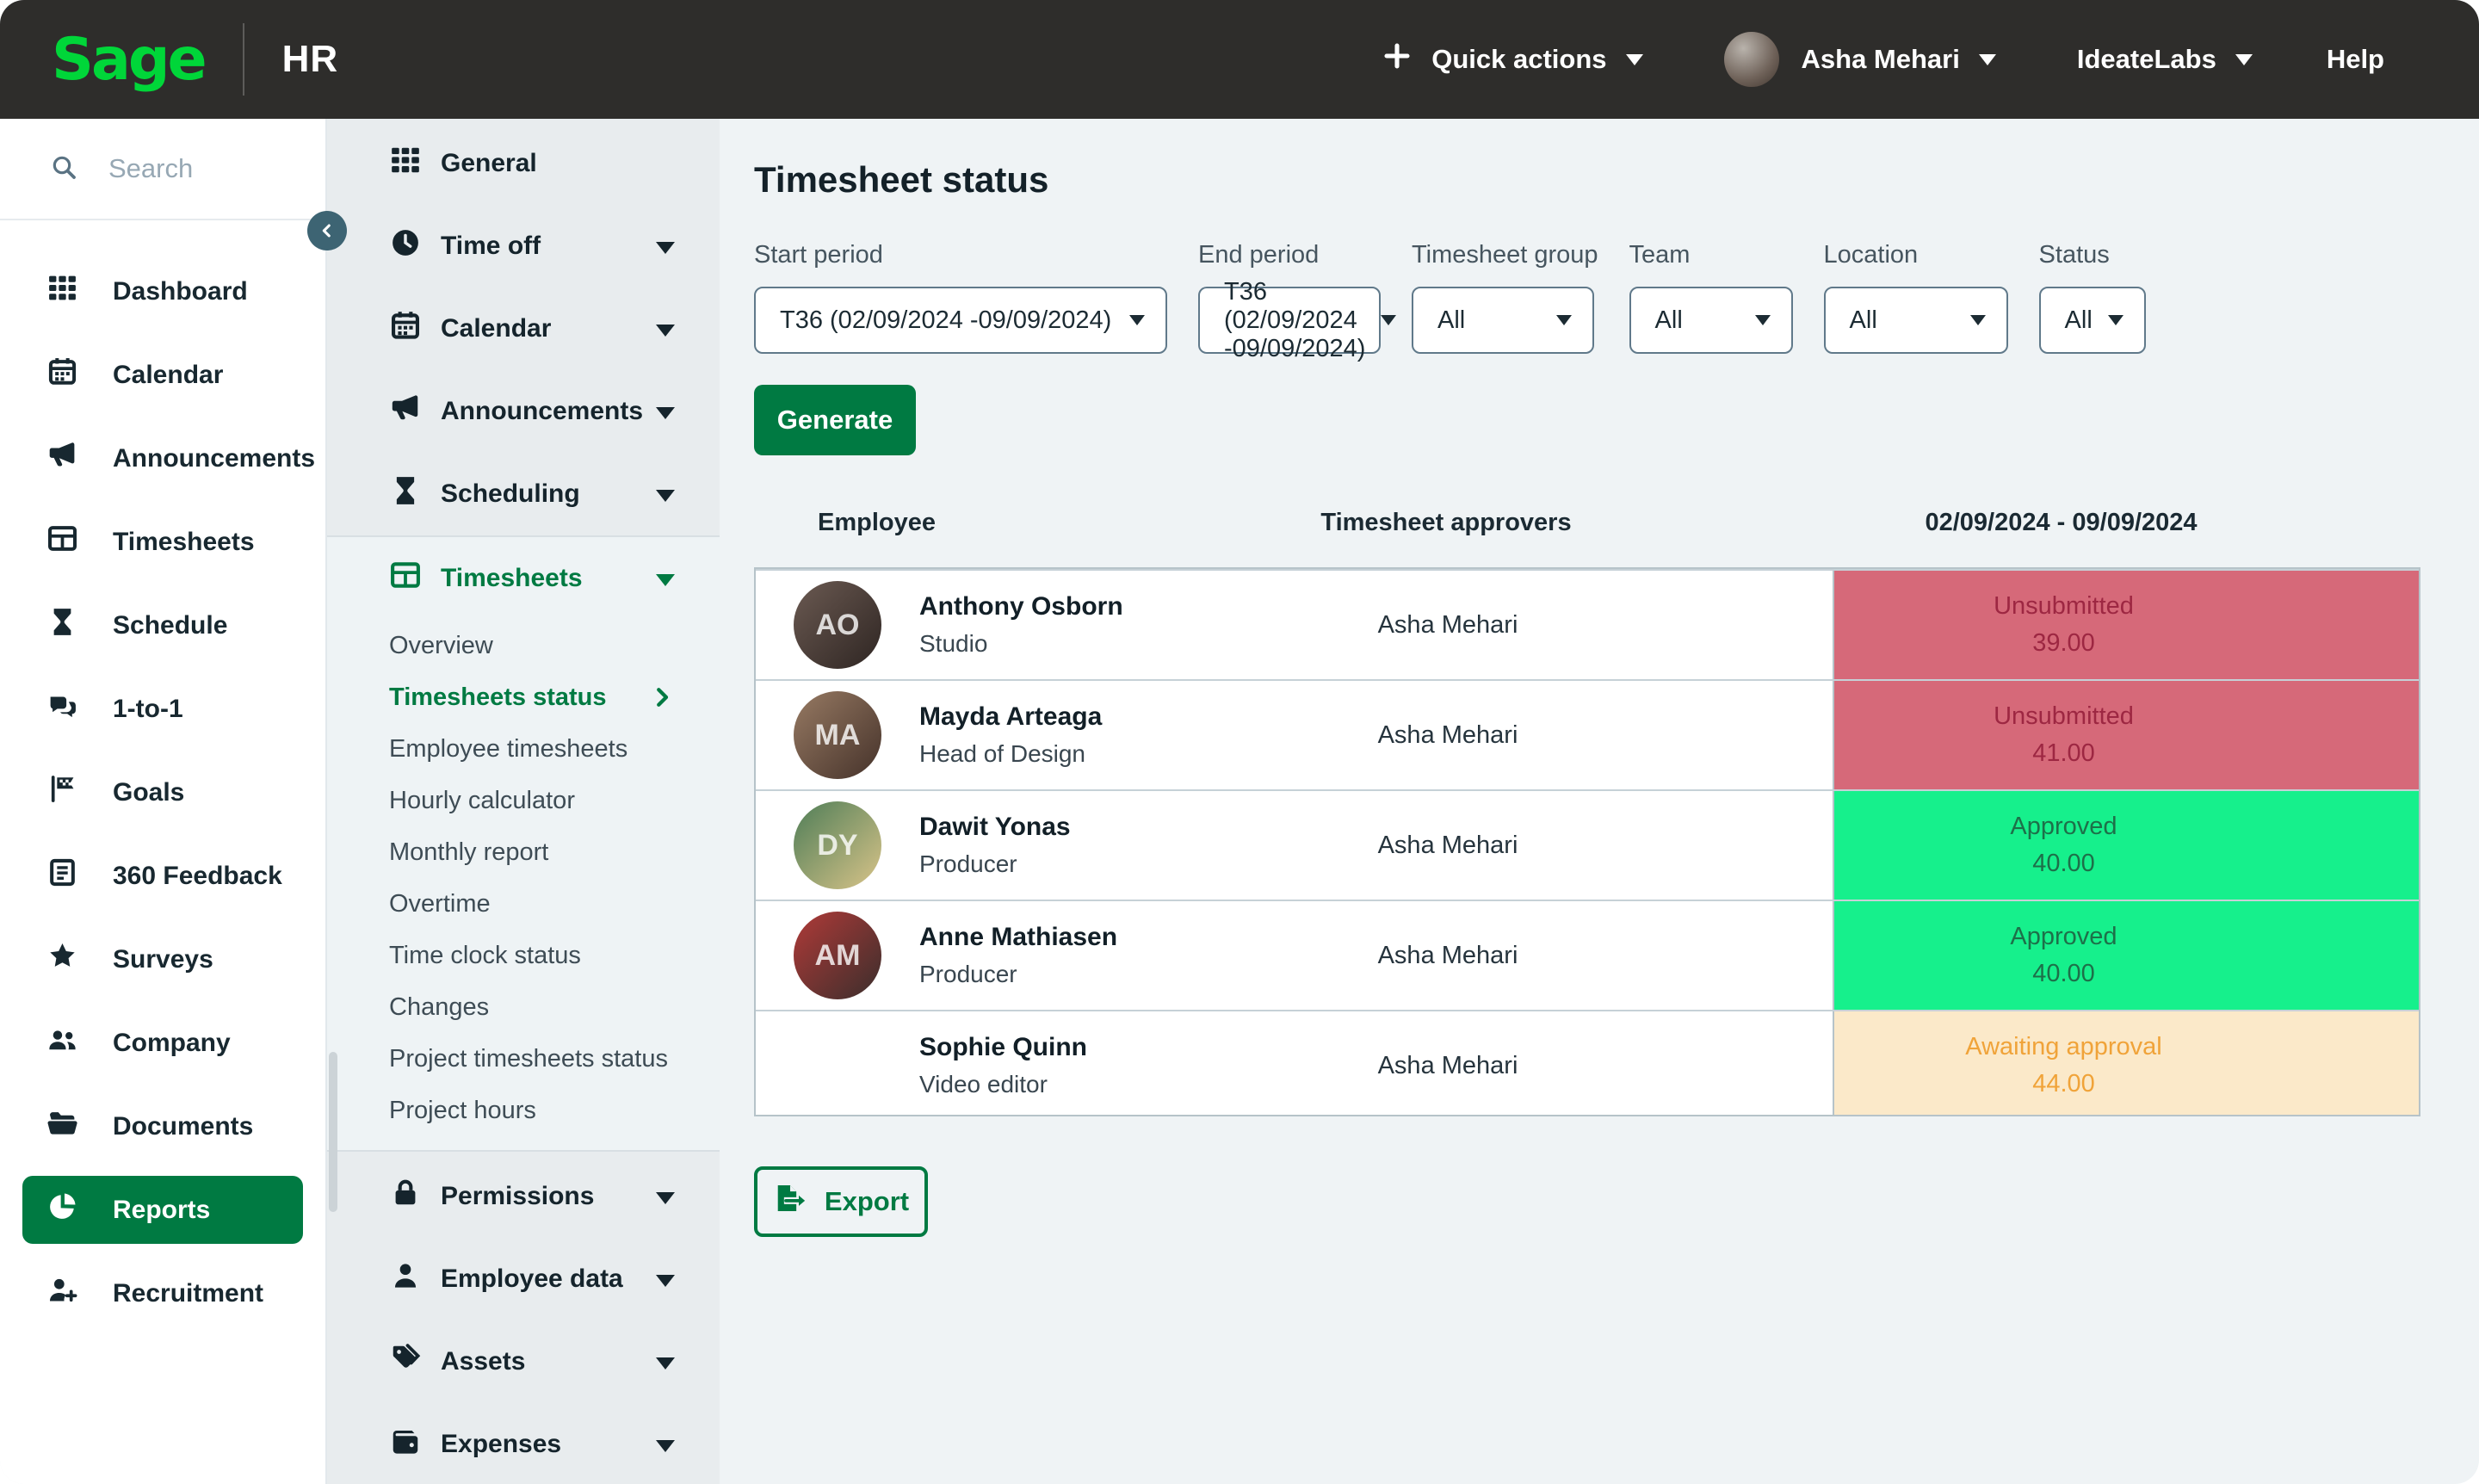 This screenshot has height=1484, width=2479. I want to click on submenu-item-hourly-calculator: Hourly calculator, so click(523, 800).